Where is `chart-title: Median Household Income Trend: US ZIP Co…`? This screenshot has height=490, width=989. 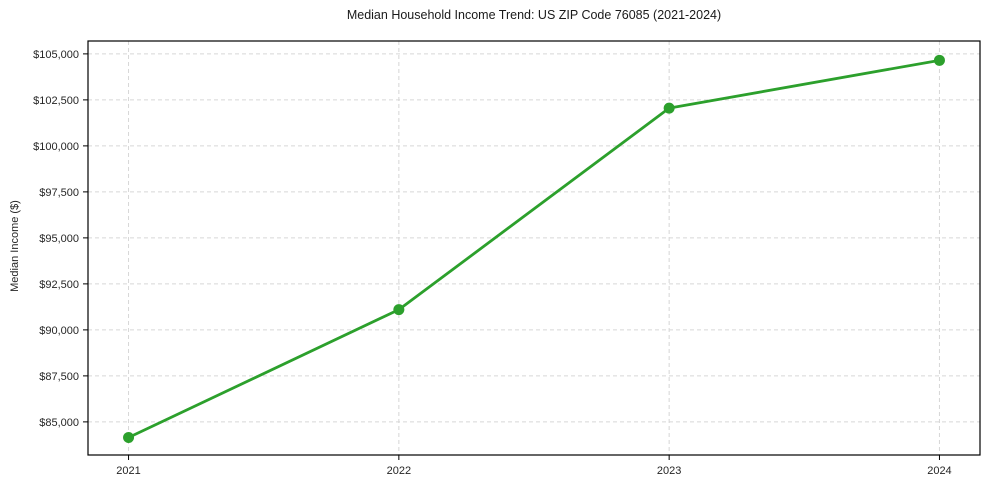 chart-title: Median Household Income Trend: US ZIP Co… is located at coordinates (534, 15).